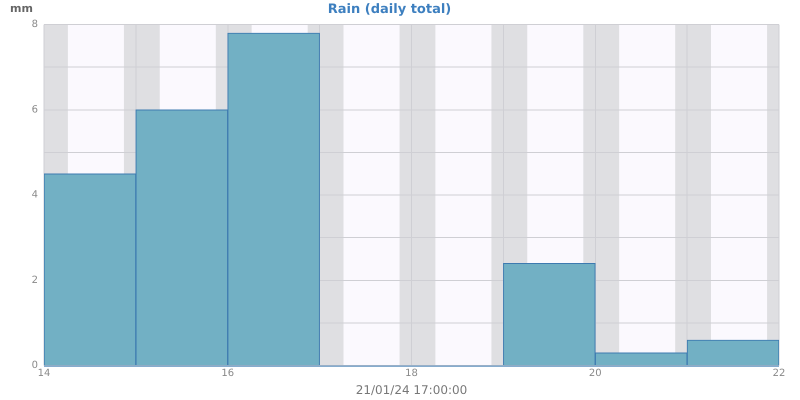  Describe the element at coordinates (595, 374) in the screenshot. I see `x-tick-label: 20` at that location.